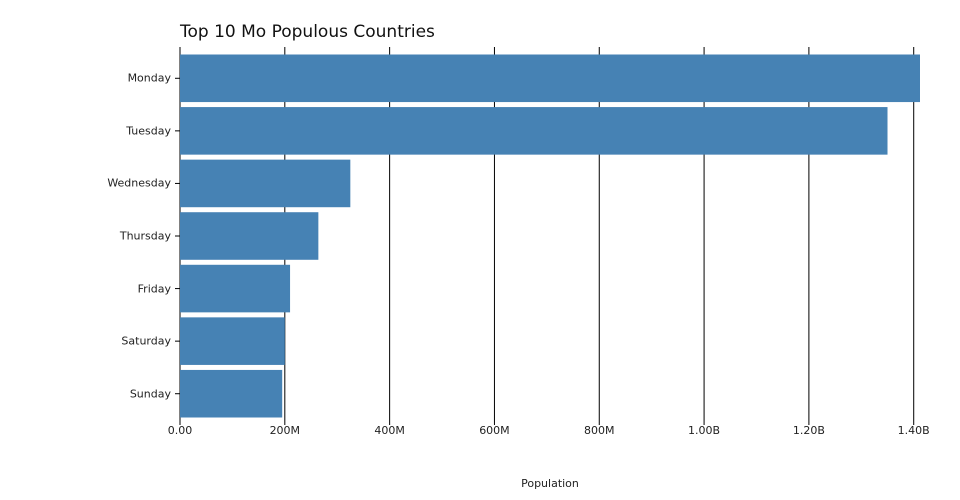 This screenshot has width=960, height=500. I want to click on bar-sunday, so click(231, 393).